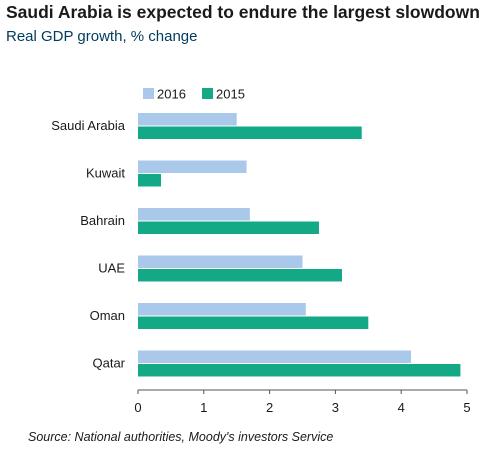 This screenshot has width=499, height=470. Describe the element at coordinates (108, 363) in the screenshot. I see `category-label: Qatar` at that location.